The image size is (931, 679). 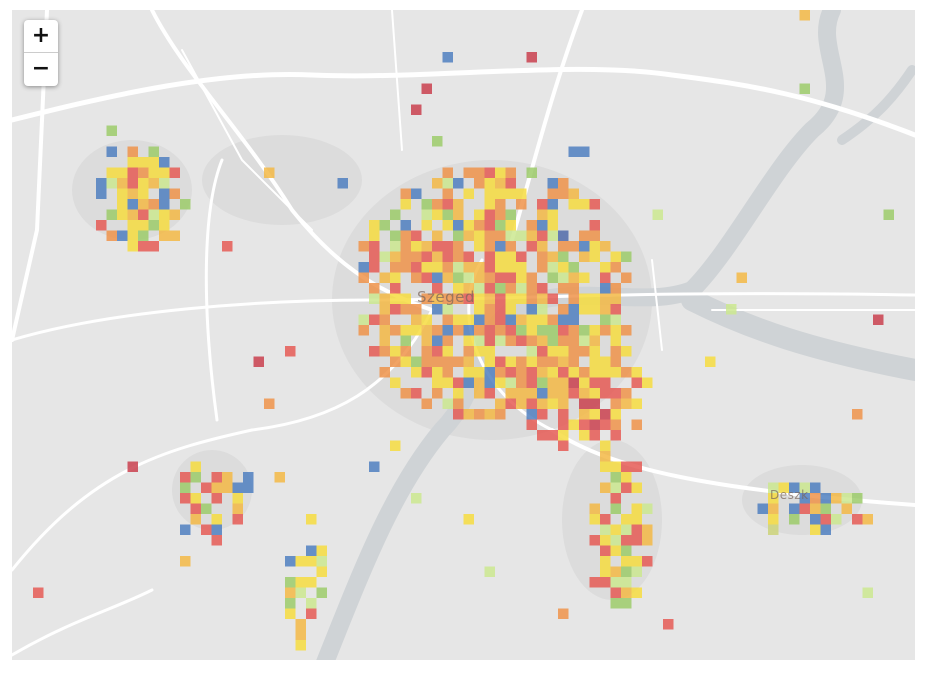 I want to click on zoom-out-button: −, so click(x=41, y=68).